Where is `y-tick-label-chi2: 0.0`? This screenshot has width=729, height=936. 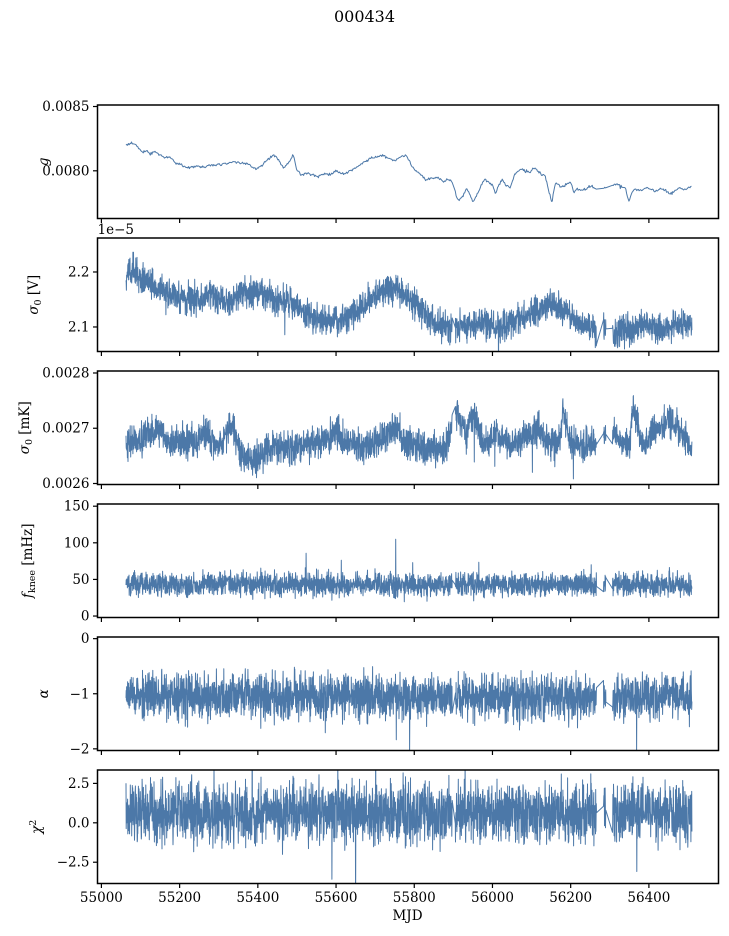
y-tick-label-chi2: 0.0 is located at coordinates (78, 823).